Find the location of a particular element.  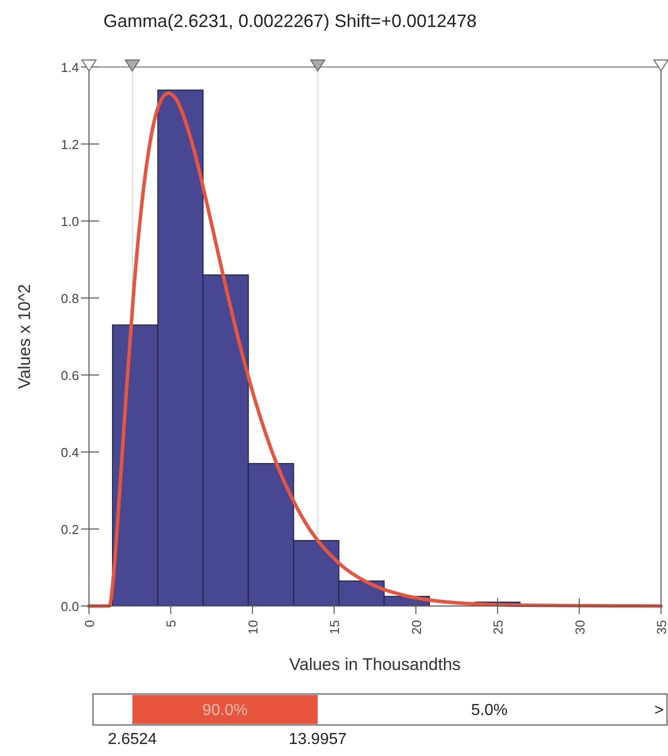

y-tick-label: 1.4 is located at coordinates (69, 67).